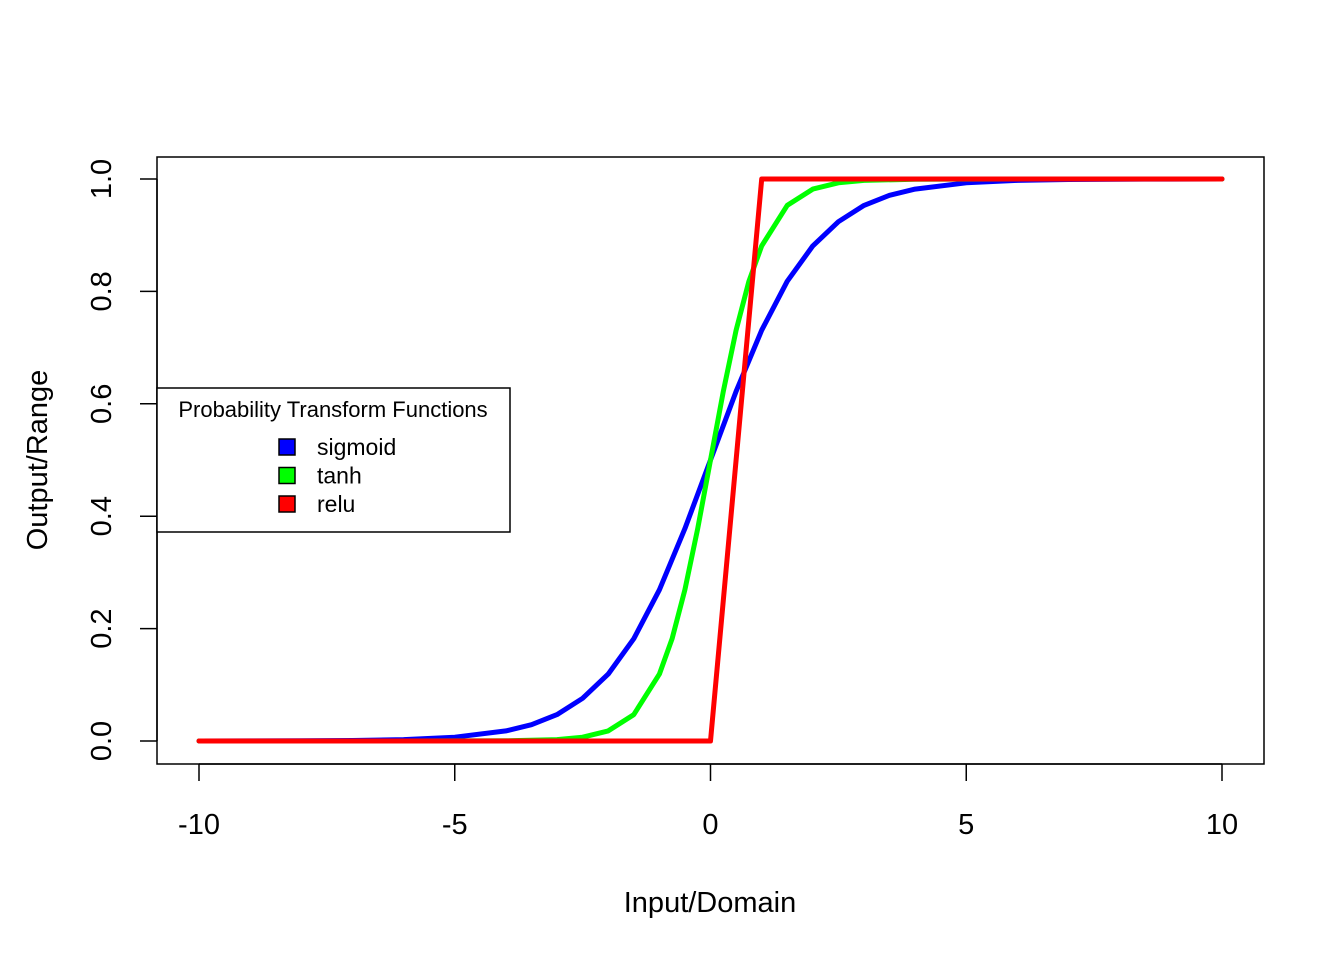 The height and width of the screenshot is (960, 1344). I want to click on x-tick-label: 0, so click(710, 825).